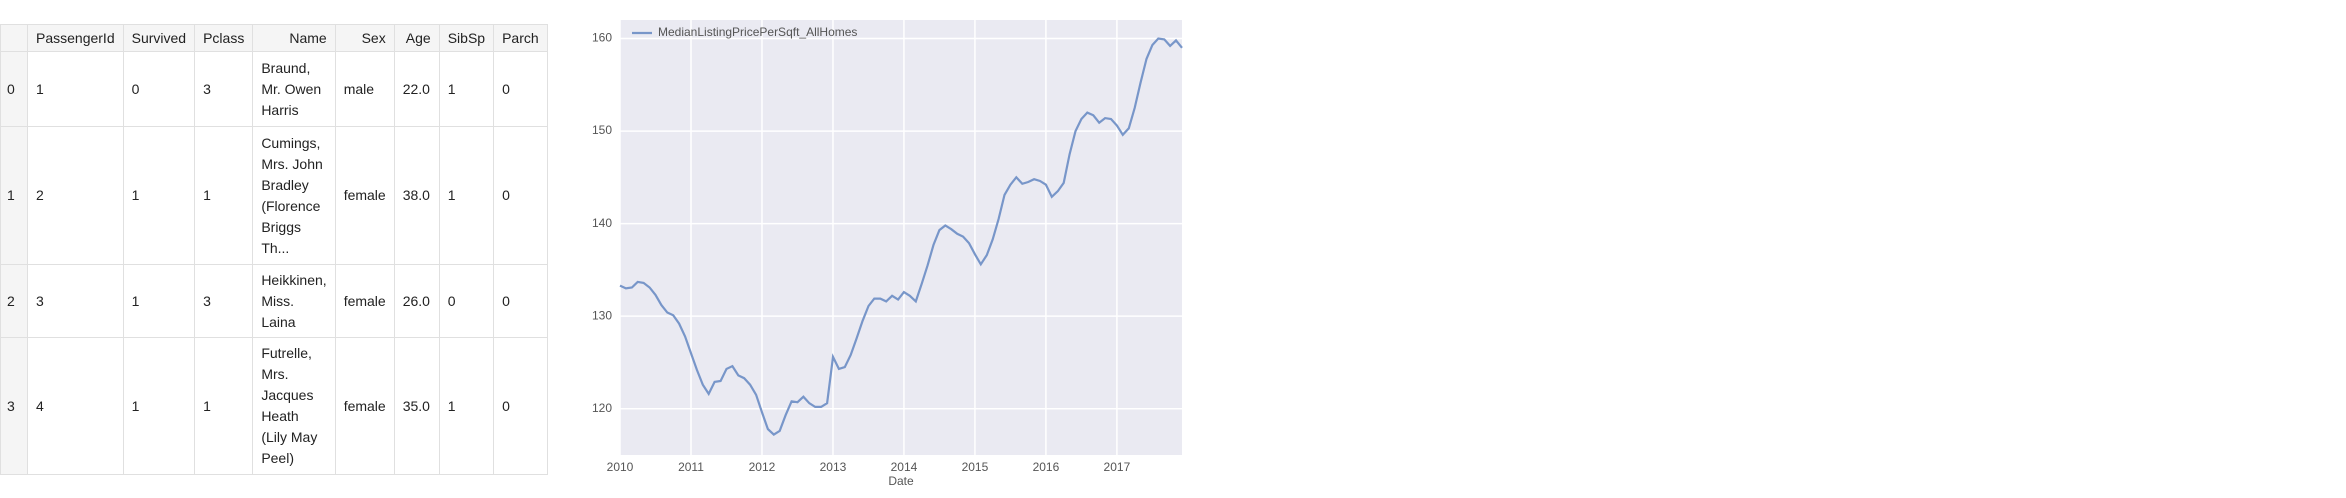  I want to click on x-tick-label: 2012, so click(762, 467).